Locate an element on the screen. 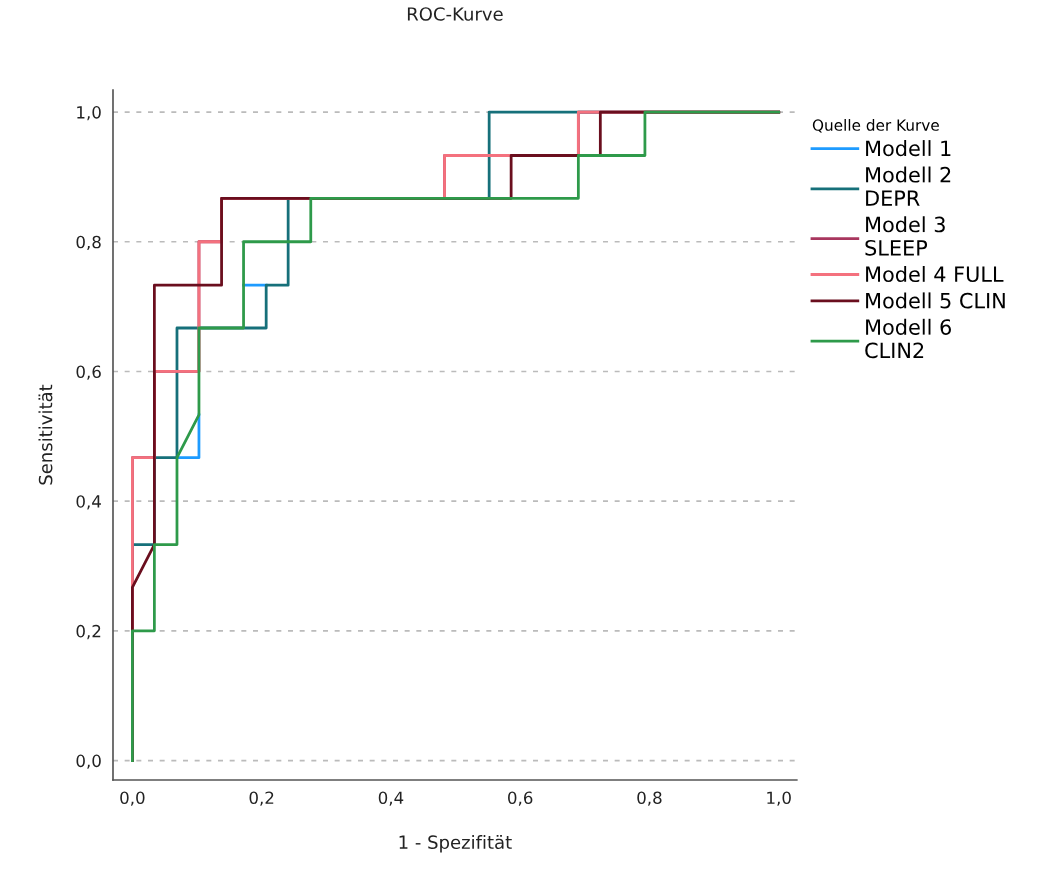 The image size is (1061, 879). y-tick-label: 0,4 is located at coordinates (88, 502).